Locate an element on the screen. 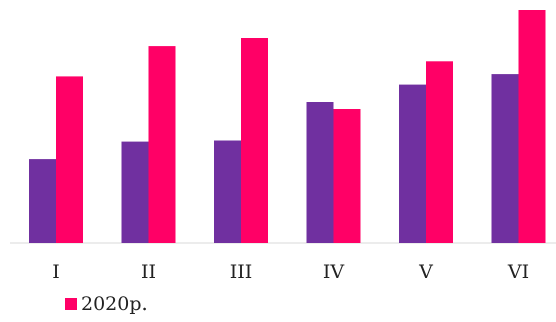  bar-series-2-I is located at coordinates (69, 160).